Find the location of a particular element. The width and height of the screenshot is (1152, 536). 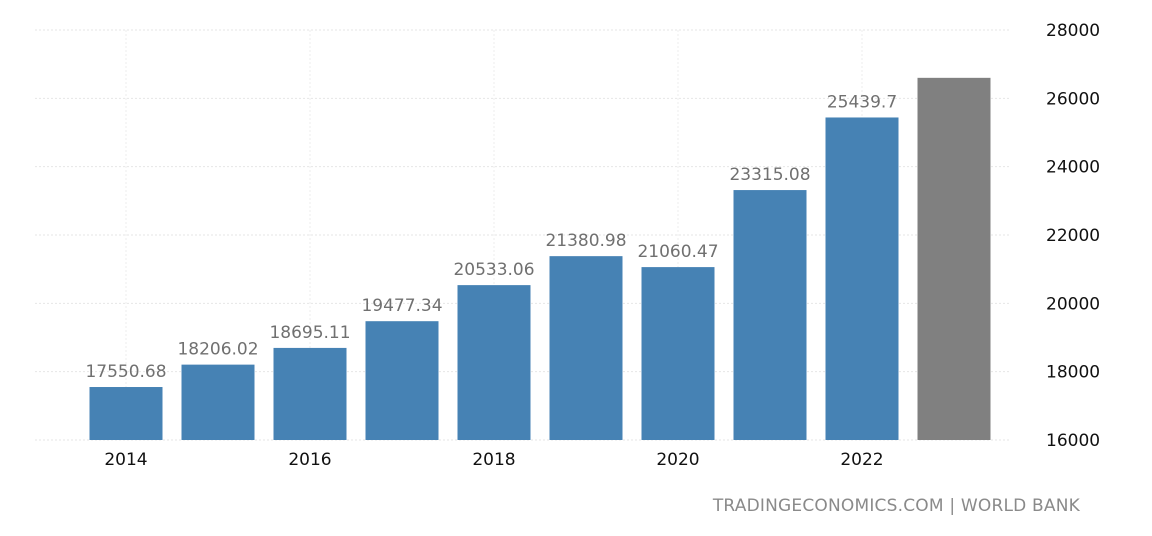

x-tick-label: 2014 is located at coordinates (125, 460).